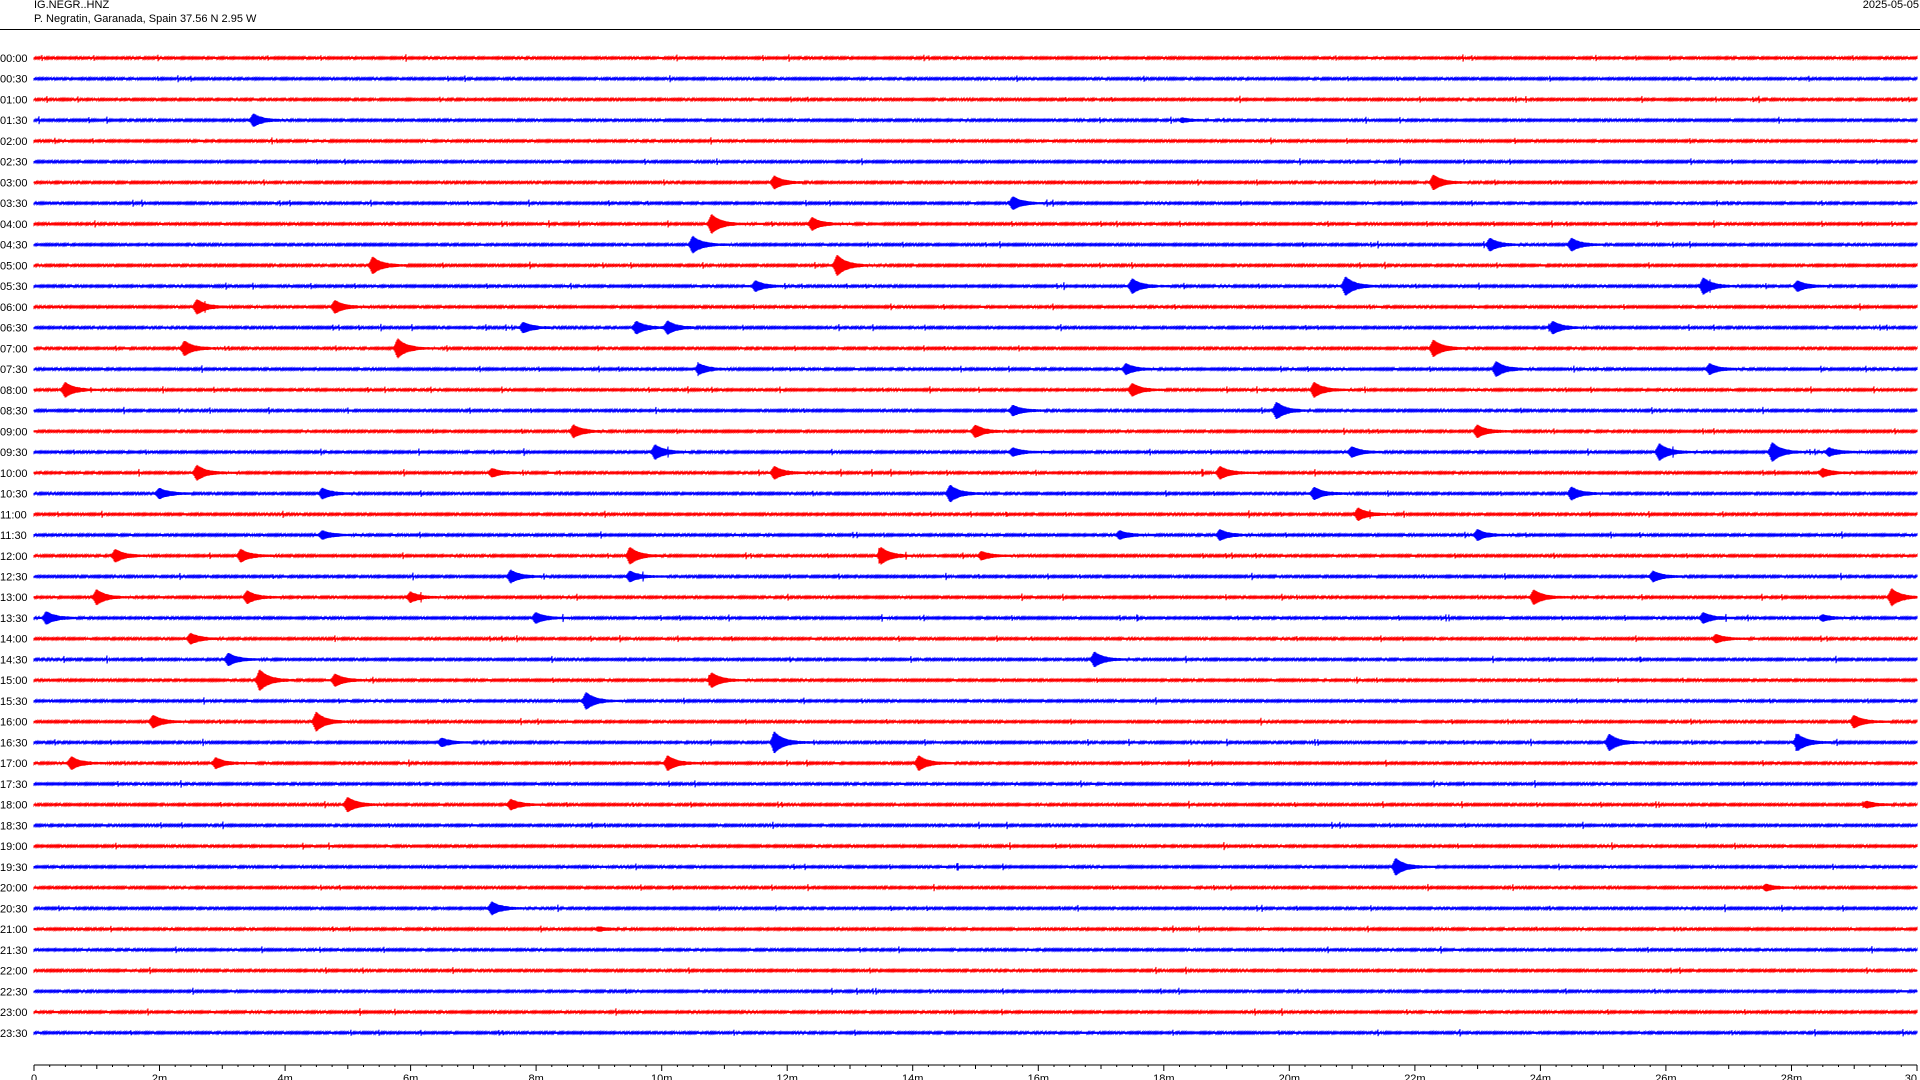  What do you see at coordinates (14, 868) in the screenshot?
I see `row-label: 19:30` at bounding box center [14, 868].